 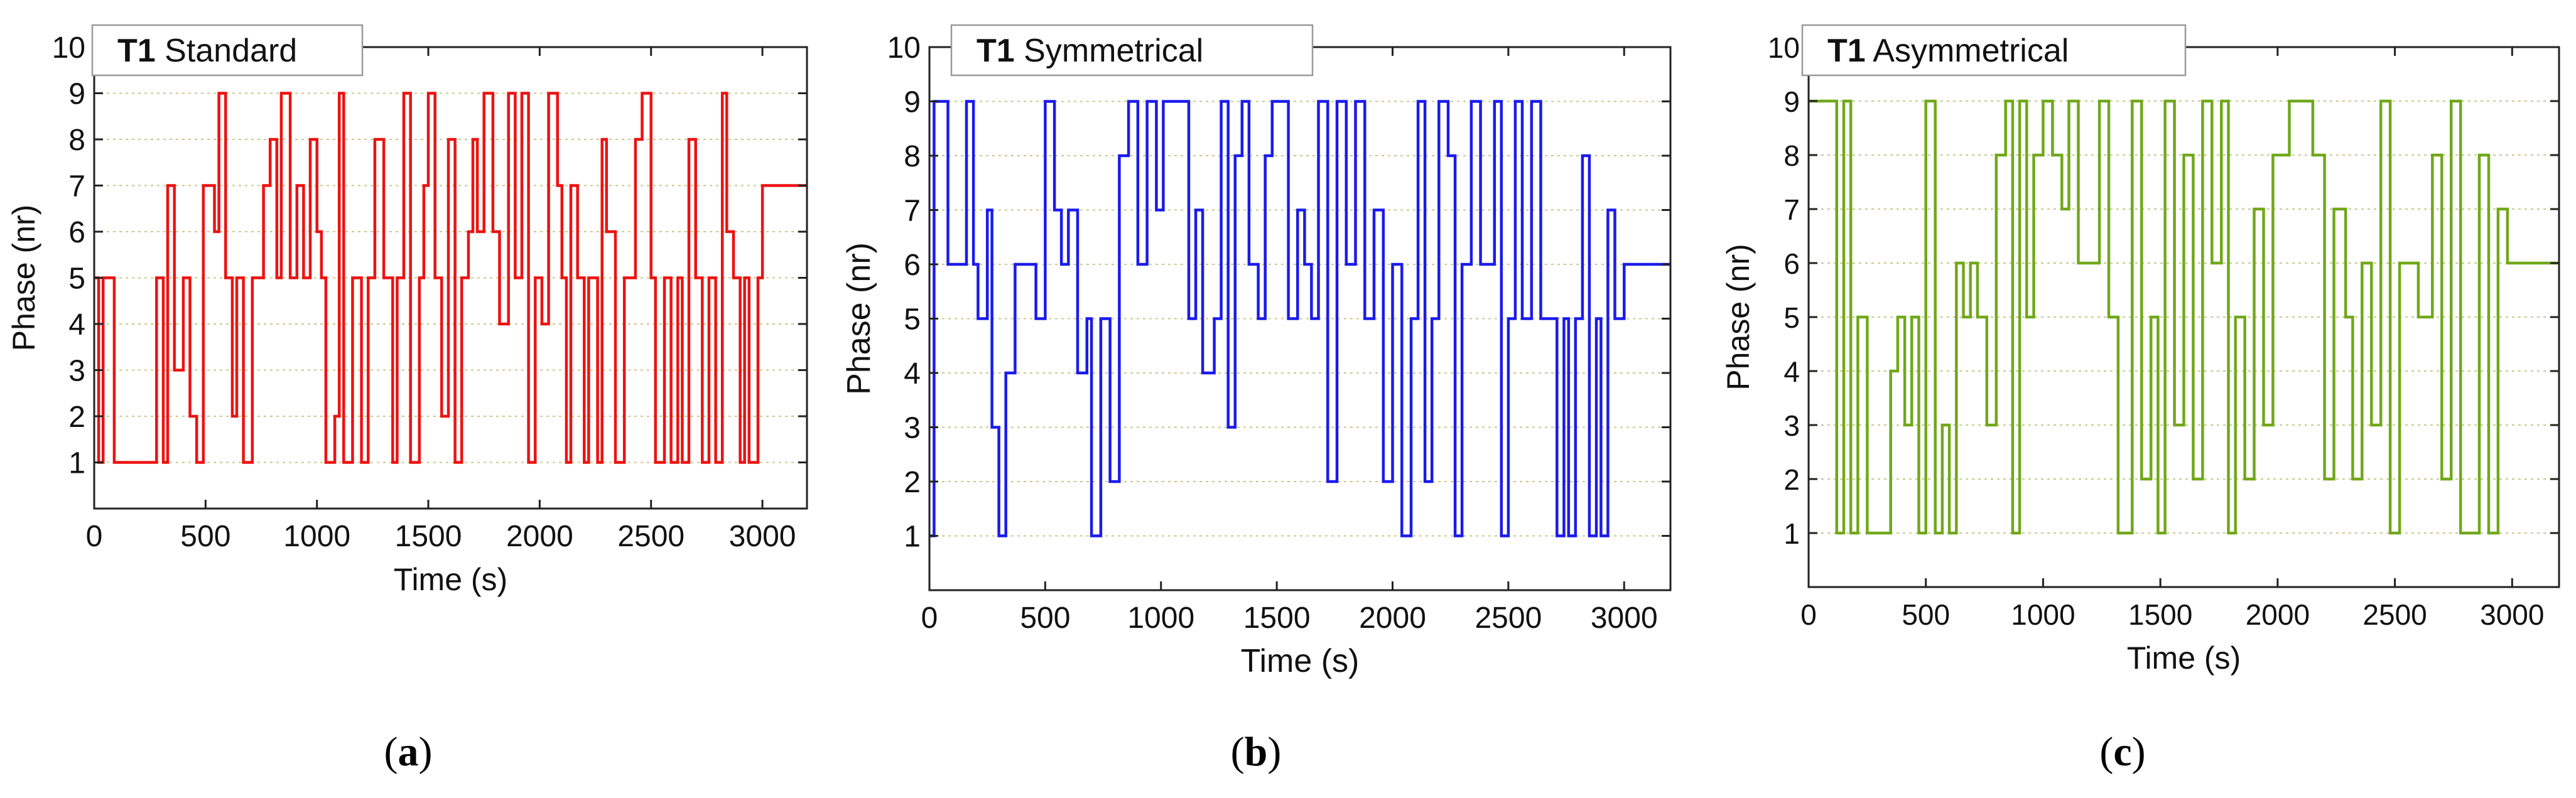 I want to click on chart-title-text: Asymmetrical, so click(x=1968, y=51).